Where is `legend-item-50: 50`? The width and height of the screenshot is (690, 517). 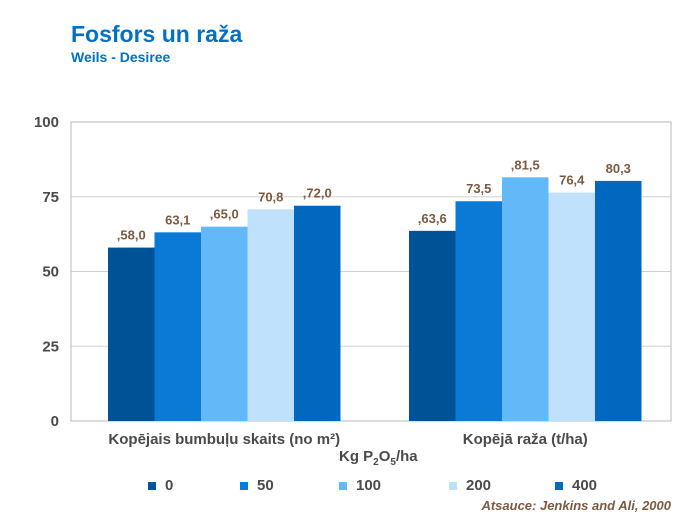 legend-item-50: 50 is located at coordinates (257, 485).